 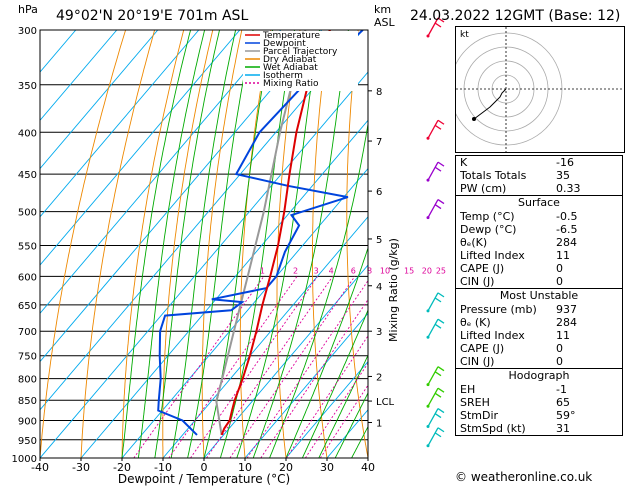 What do you see at coordinates (27, 357) in the screenshot?
I see `pressure-tick-label: 750` at bounding box center [27, 357].